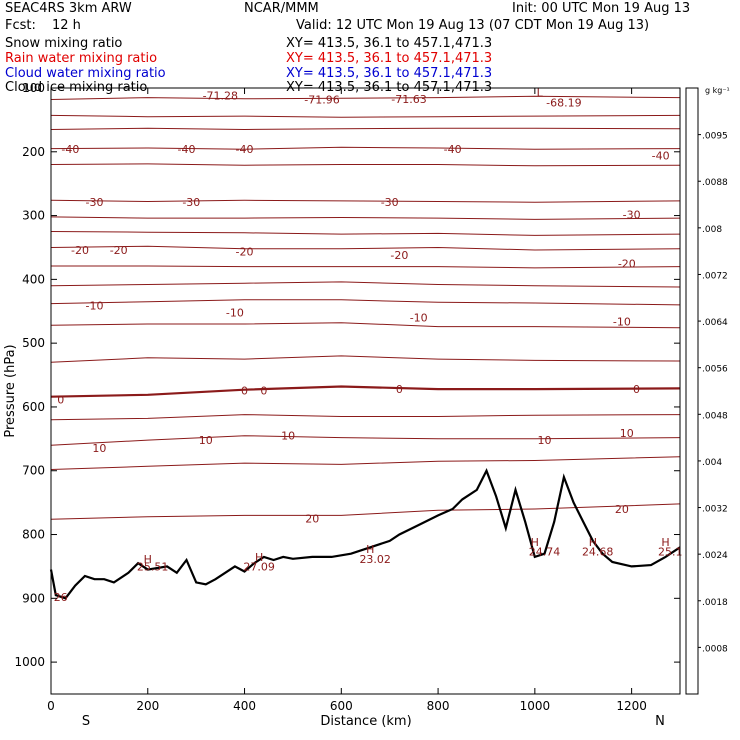  Describe the element at coordinates (563, 103) in the screenshot. I see `contour-label-4: -68.19` at that location.